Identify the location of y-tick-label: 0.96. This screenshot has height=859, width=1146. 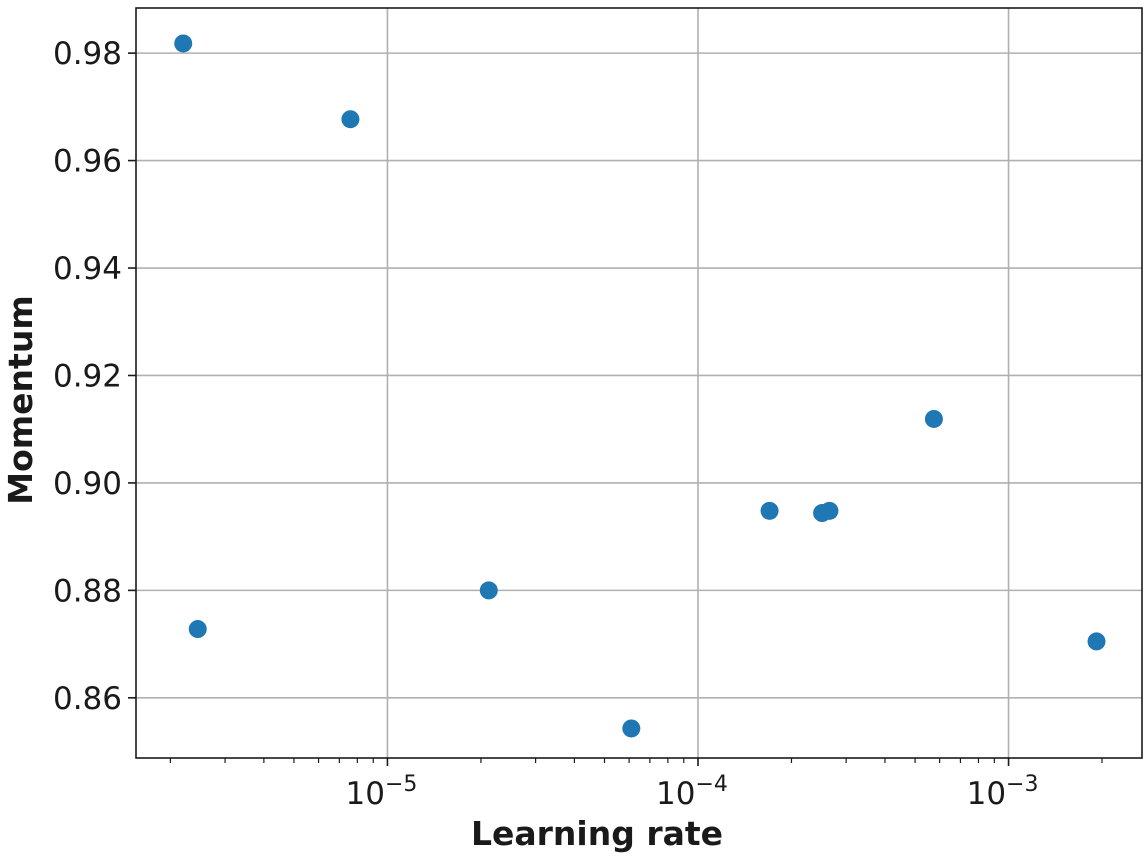
(87, 162).